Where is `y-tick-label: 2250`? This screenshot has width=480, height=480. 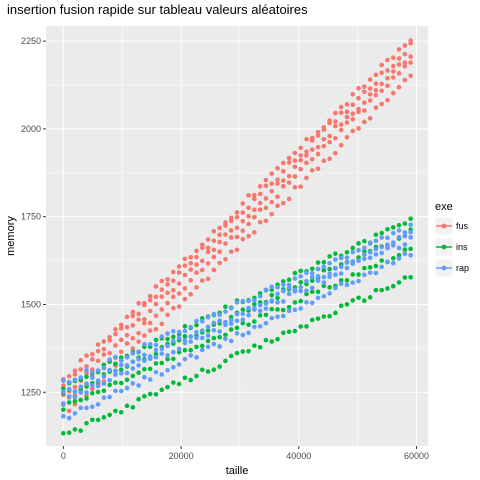
y-tick-label: 2250 is located at coordinates (31, 41).